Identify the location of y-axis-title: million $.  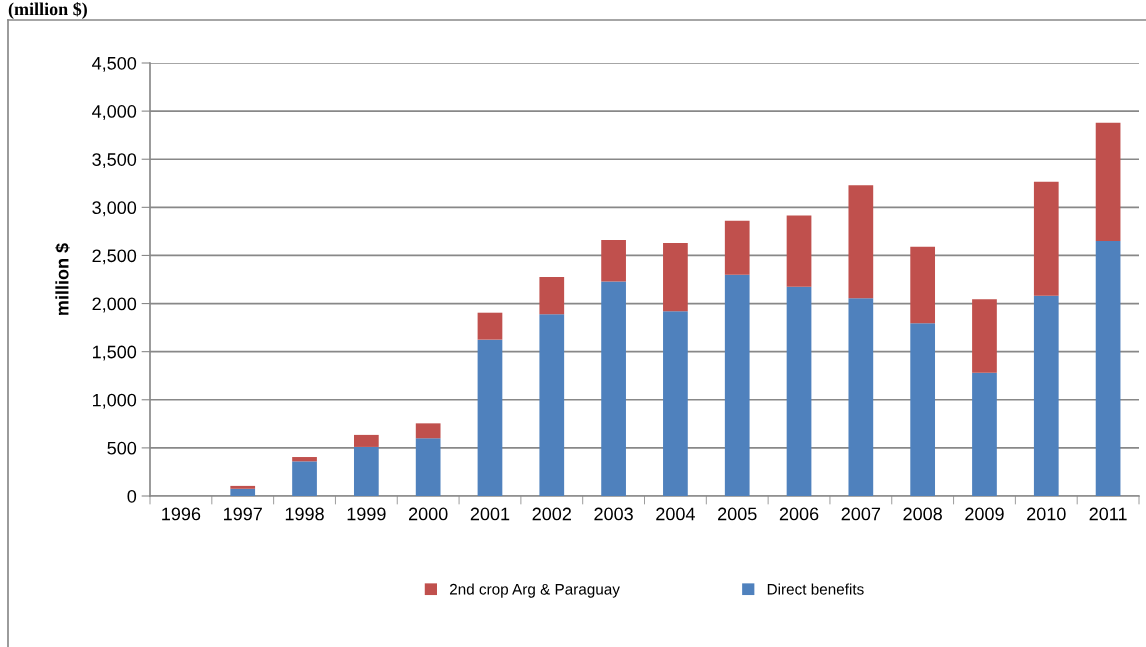
(62, 279).